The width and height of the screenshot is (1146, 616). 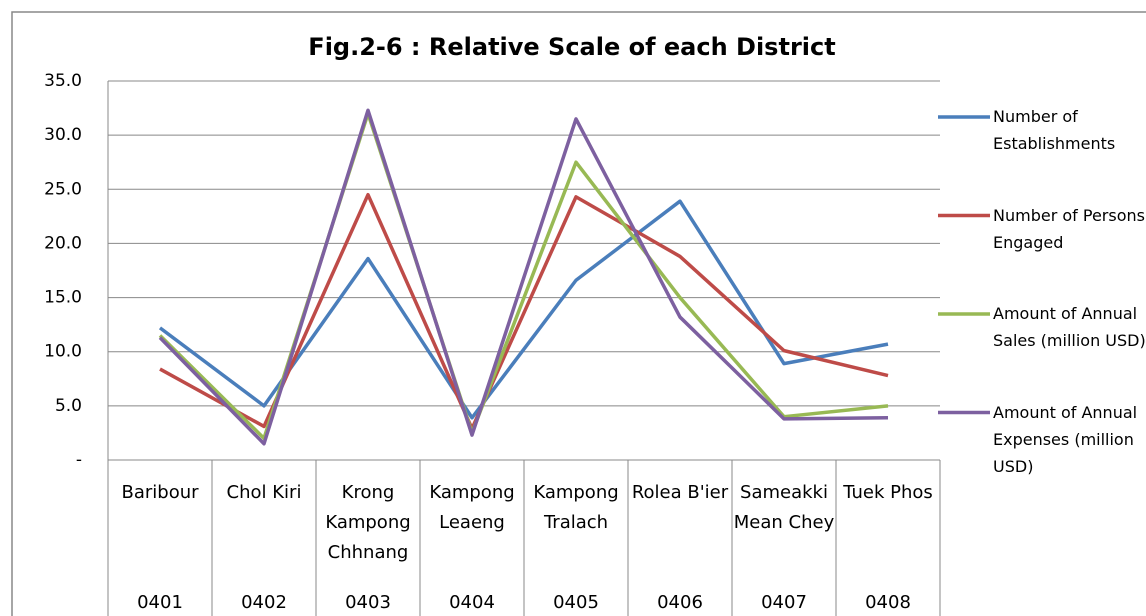 What do you see at coordinates (63, 243) in the screenshot?
I see `y-tick-label: 20.0` at bounding box center [63, 243].